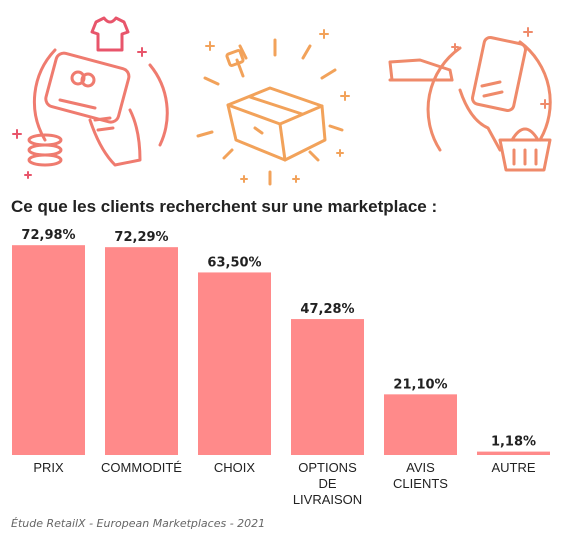  I want to click on value-label-4: 21,10%, so click(420, 384).